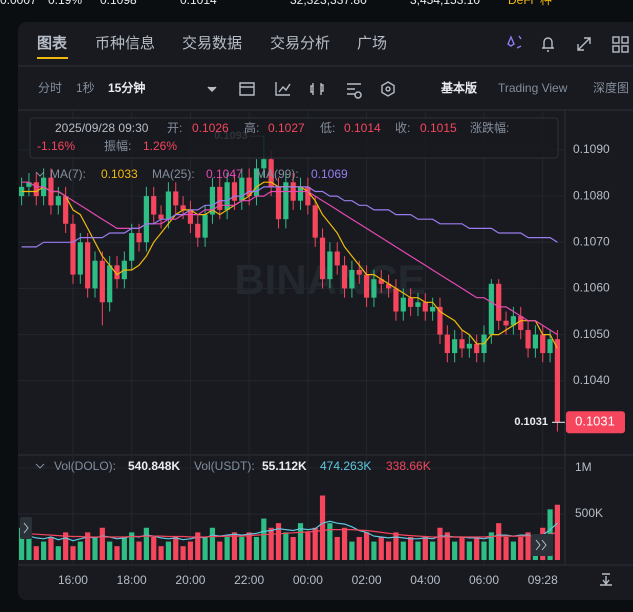 This screenshot has height=612, width=633. Describe the element at coordinates (489, 127) in the screenshot. I see `info-label: 涨跌幅:` at that location.